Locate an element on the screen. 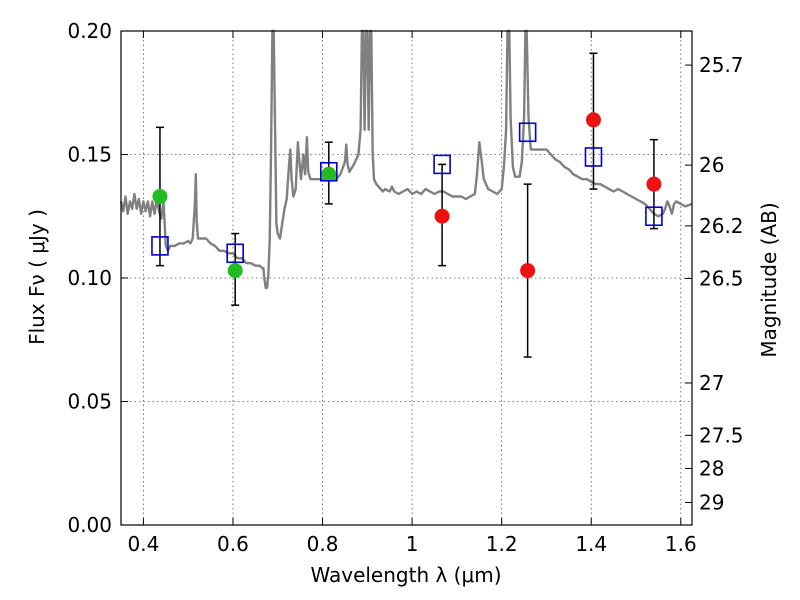  x-tick-label-3: 1 is located at coordinates (412, 544).